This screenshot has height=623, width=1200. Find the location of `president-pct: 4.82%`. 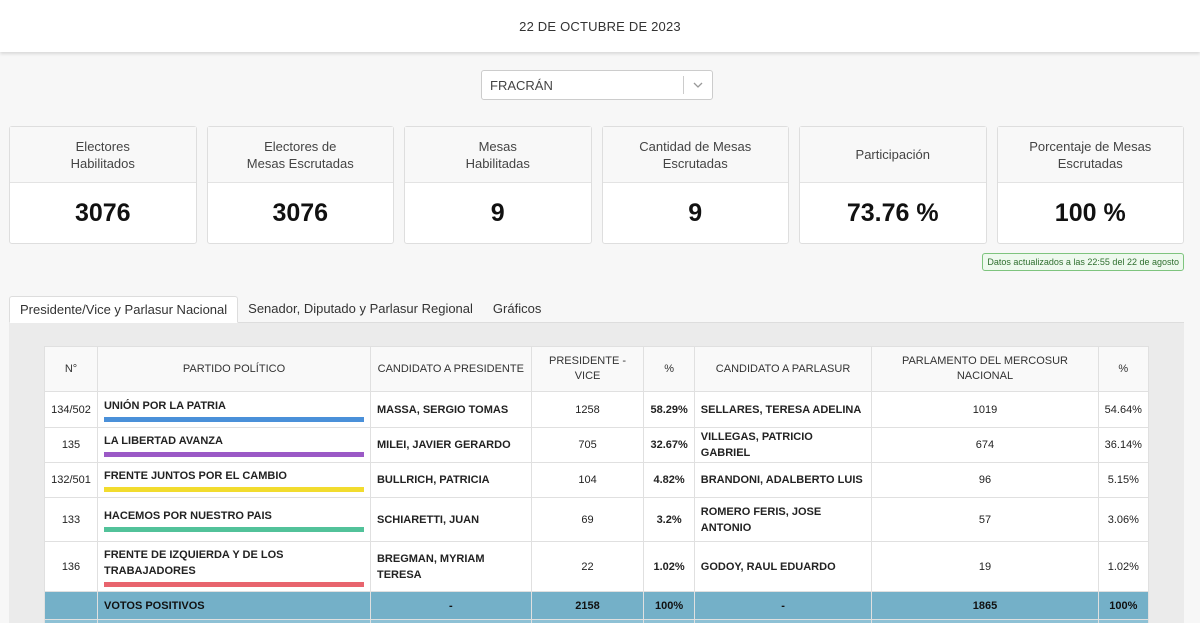

president-pct: 4.82% is located at coordinates (669, 480).